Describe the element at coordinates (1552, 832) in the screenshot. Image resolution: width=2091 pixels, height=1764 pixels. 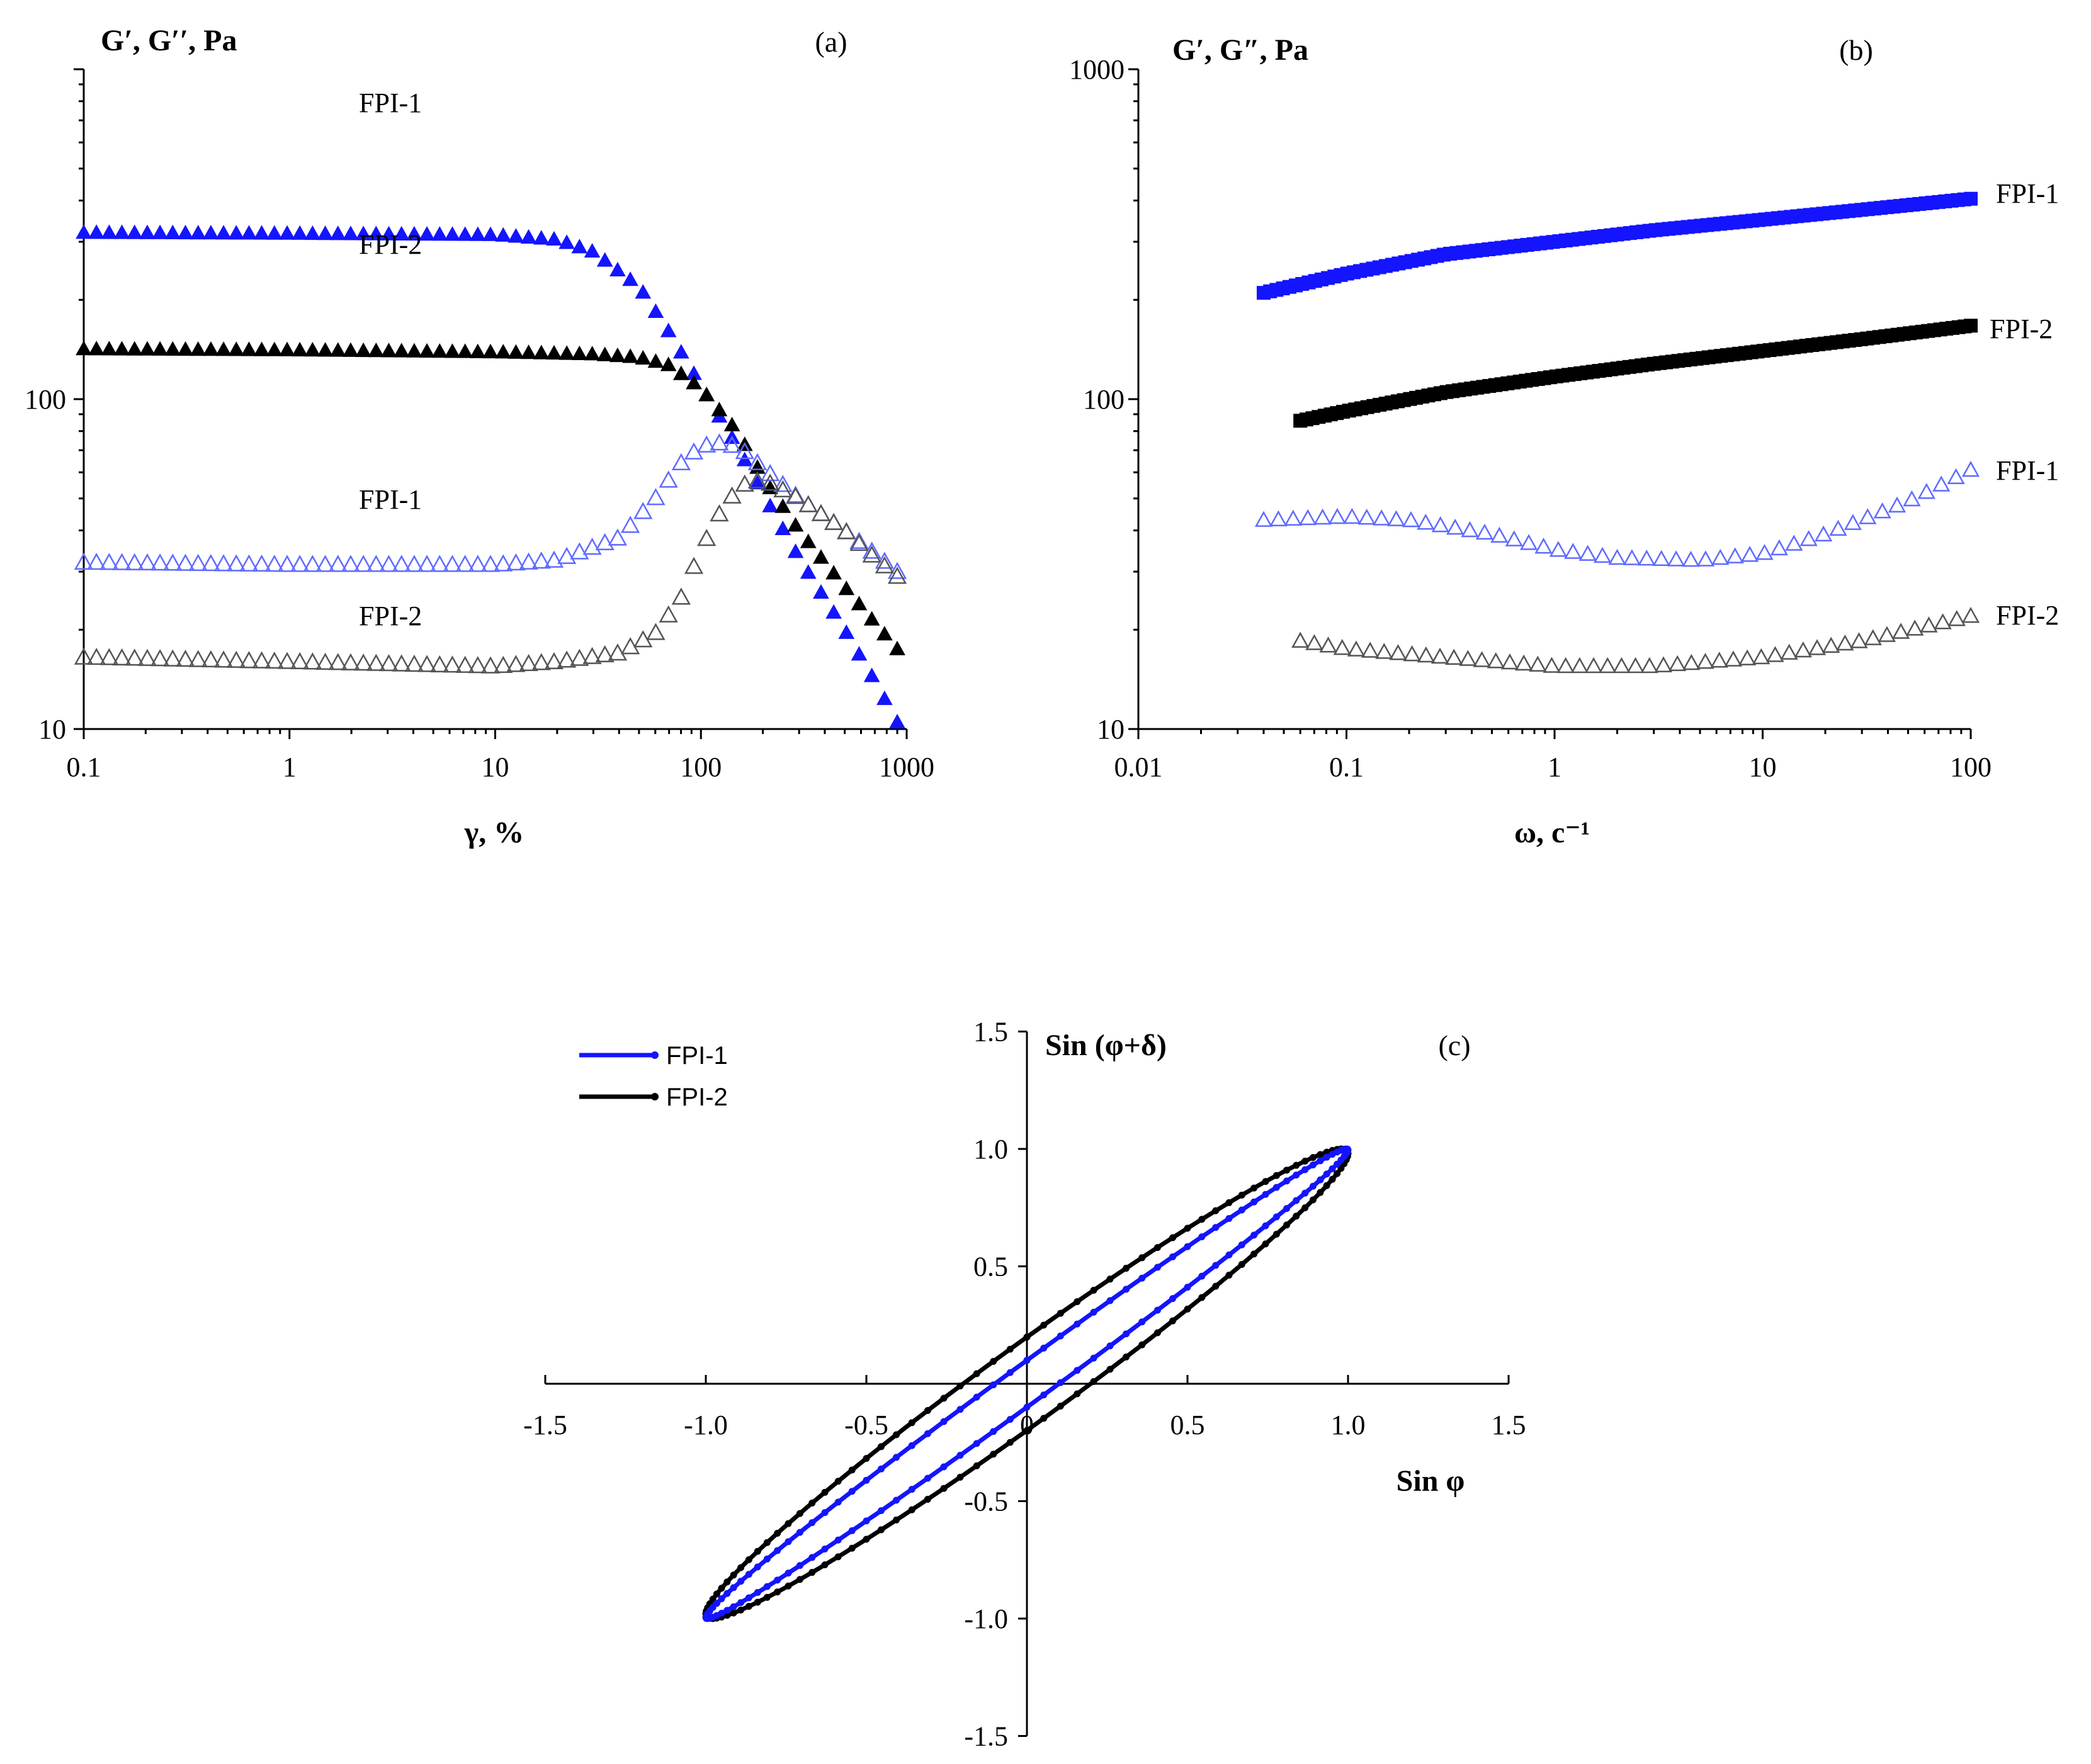
I see `b-x-axis-title: ω, c⁻¹` at that location.